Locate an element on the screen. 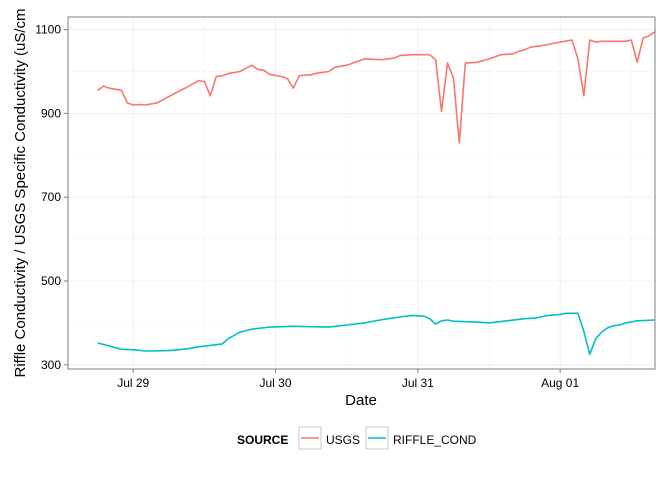  legend: SOURCE USGS RIFFLE_COND is located at coordinates (357, 438).